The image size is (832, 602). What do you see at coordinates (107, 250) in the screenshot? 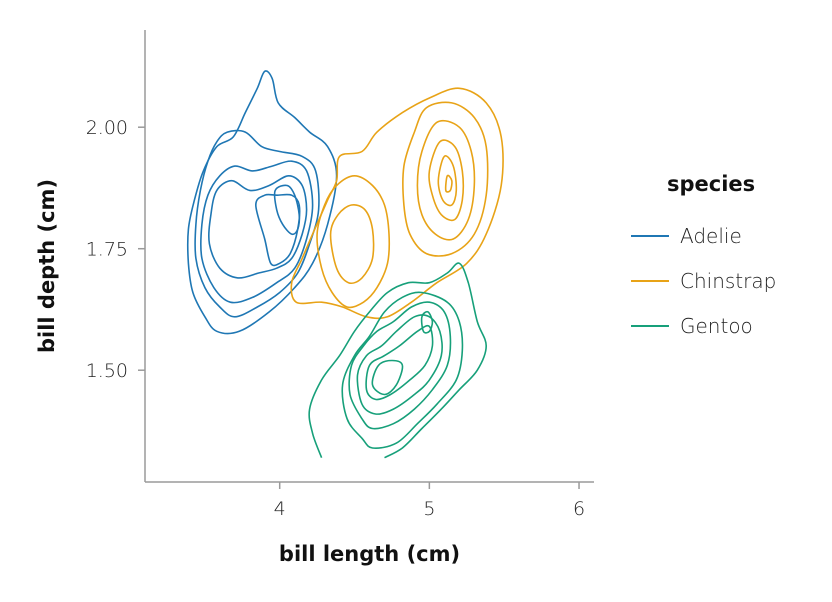
I see `y-tick-label: 1.75` at bounding box center [107, 250].